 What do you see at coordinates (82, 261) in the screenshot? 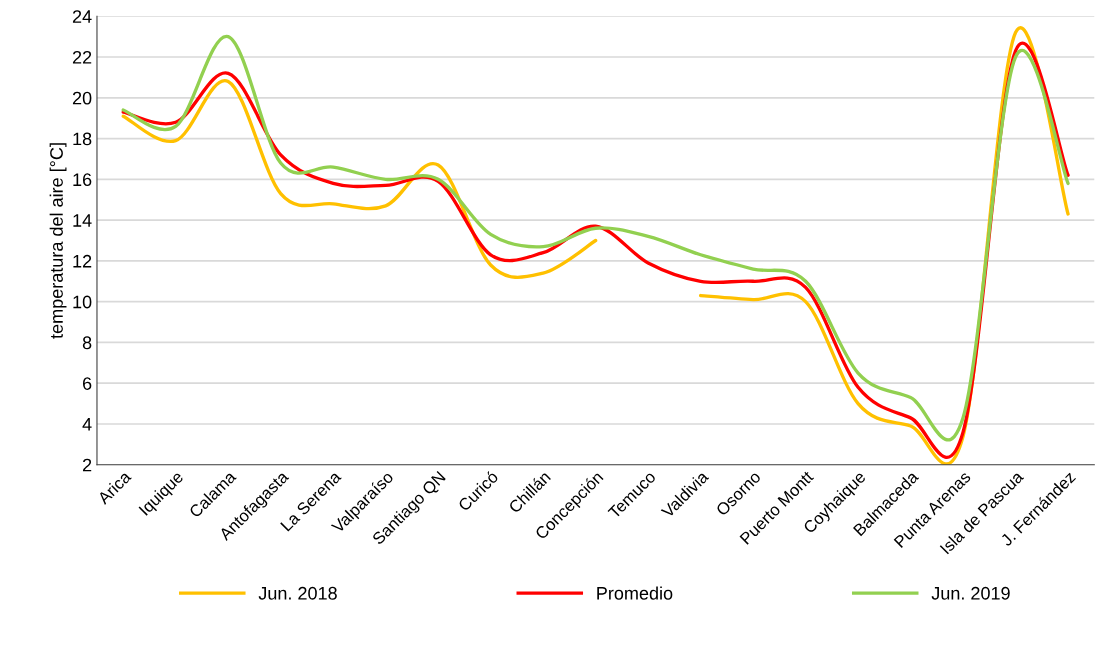
I see `y-tick-label: 12` at bounding box center [82, 261].